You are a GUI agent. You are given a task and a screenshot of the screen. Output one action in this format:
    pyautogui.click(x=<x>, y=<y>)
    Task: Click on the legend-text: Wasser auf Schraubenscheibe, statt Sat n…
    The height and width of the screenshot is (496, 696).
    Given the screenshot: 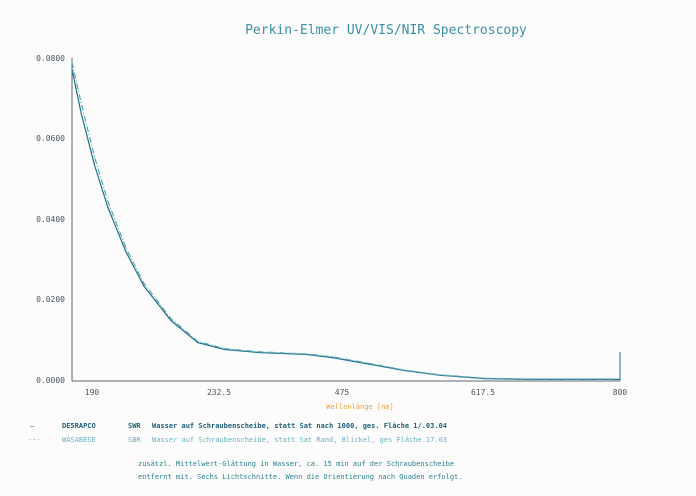 What is the action you would take?
    pyautogui.click(x=299, y=426)
    